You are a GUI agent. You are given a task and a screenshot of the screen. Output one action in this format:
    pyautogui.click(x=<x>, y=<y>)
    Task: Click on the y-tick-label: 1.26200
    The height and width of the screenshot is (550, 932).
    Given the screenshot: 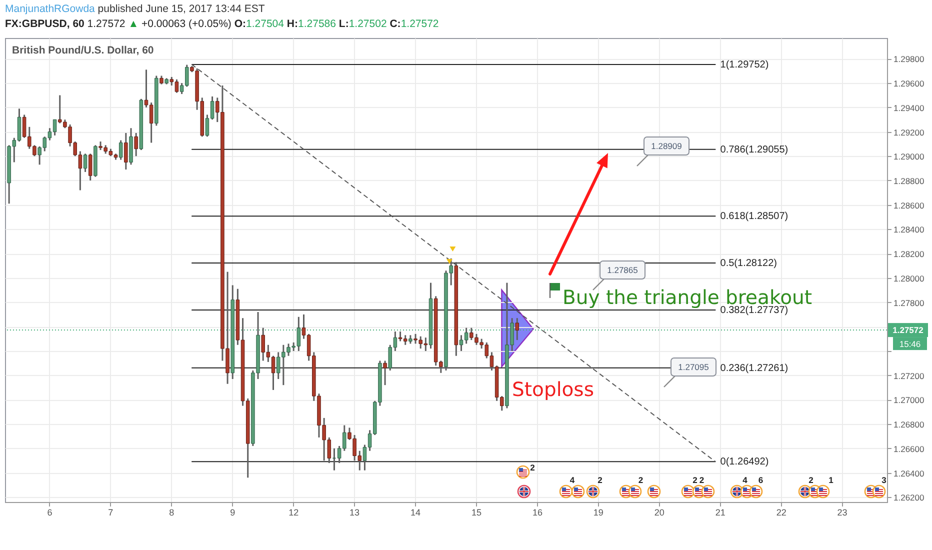 What is the action you would take?
    pyautogui.click(x=909, y=497)
    